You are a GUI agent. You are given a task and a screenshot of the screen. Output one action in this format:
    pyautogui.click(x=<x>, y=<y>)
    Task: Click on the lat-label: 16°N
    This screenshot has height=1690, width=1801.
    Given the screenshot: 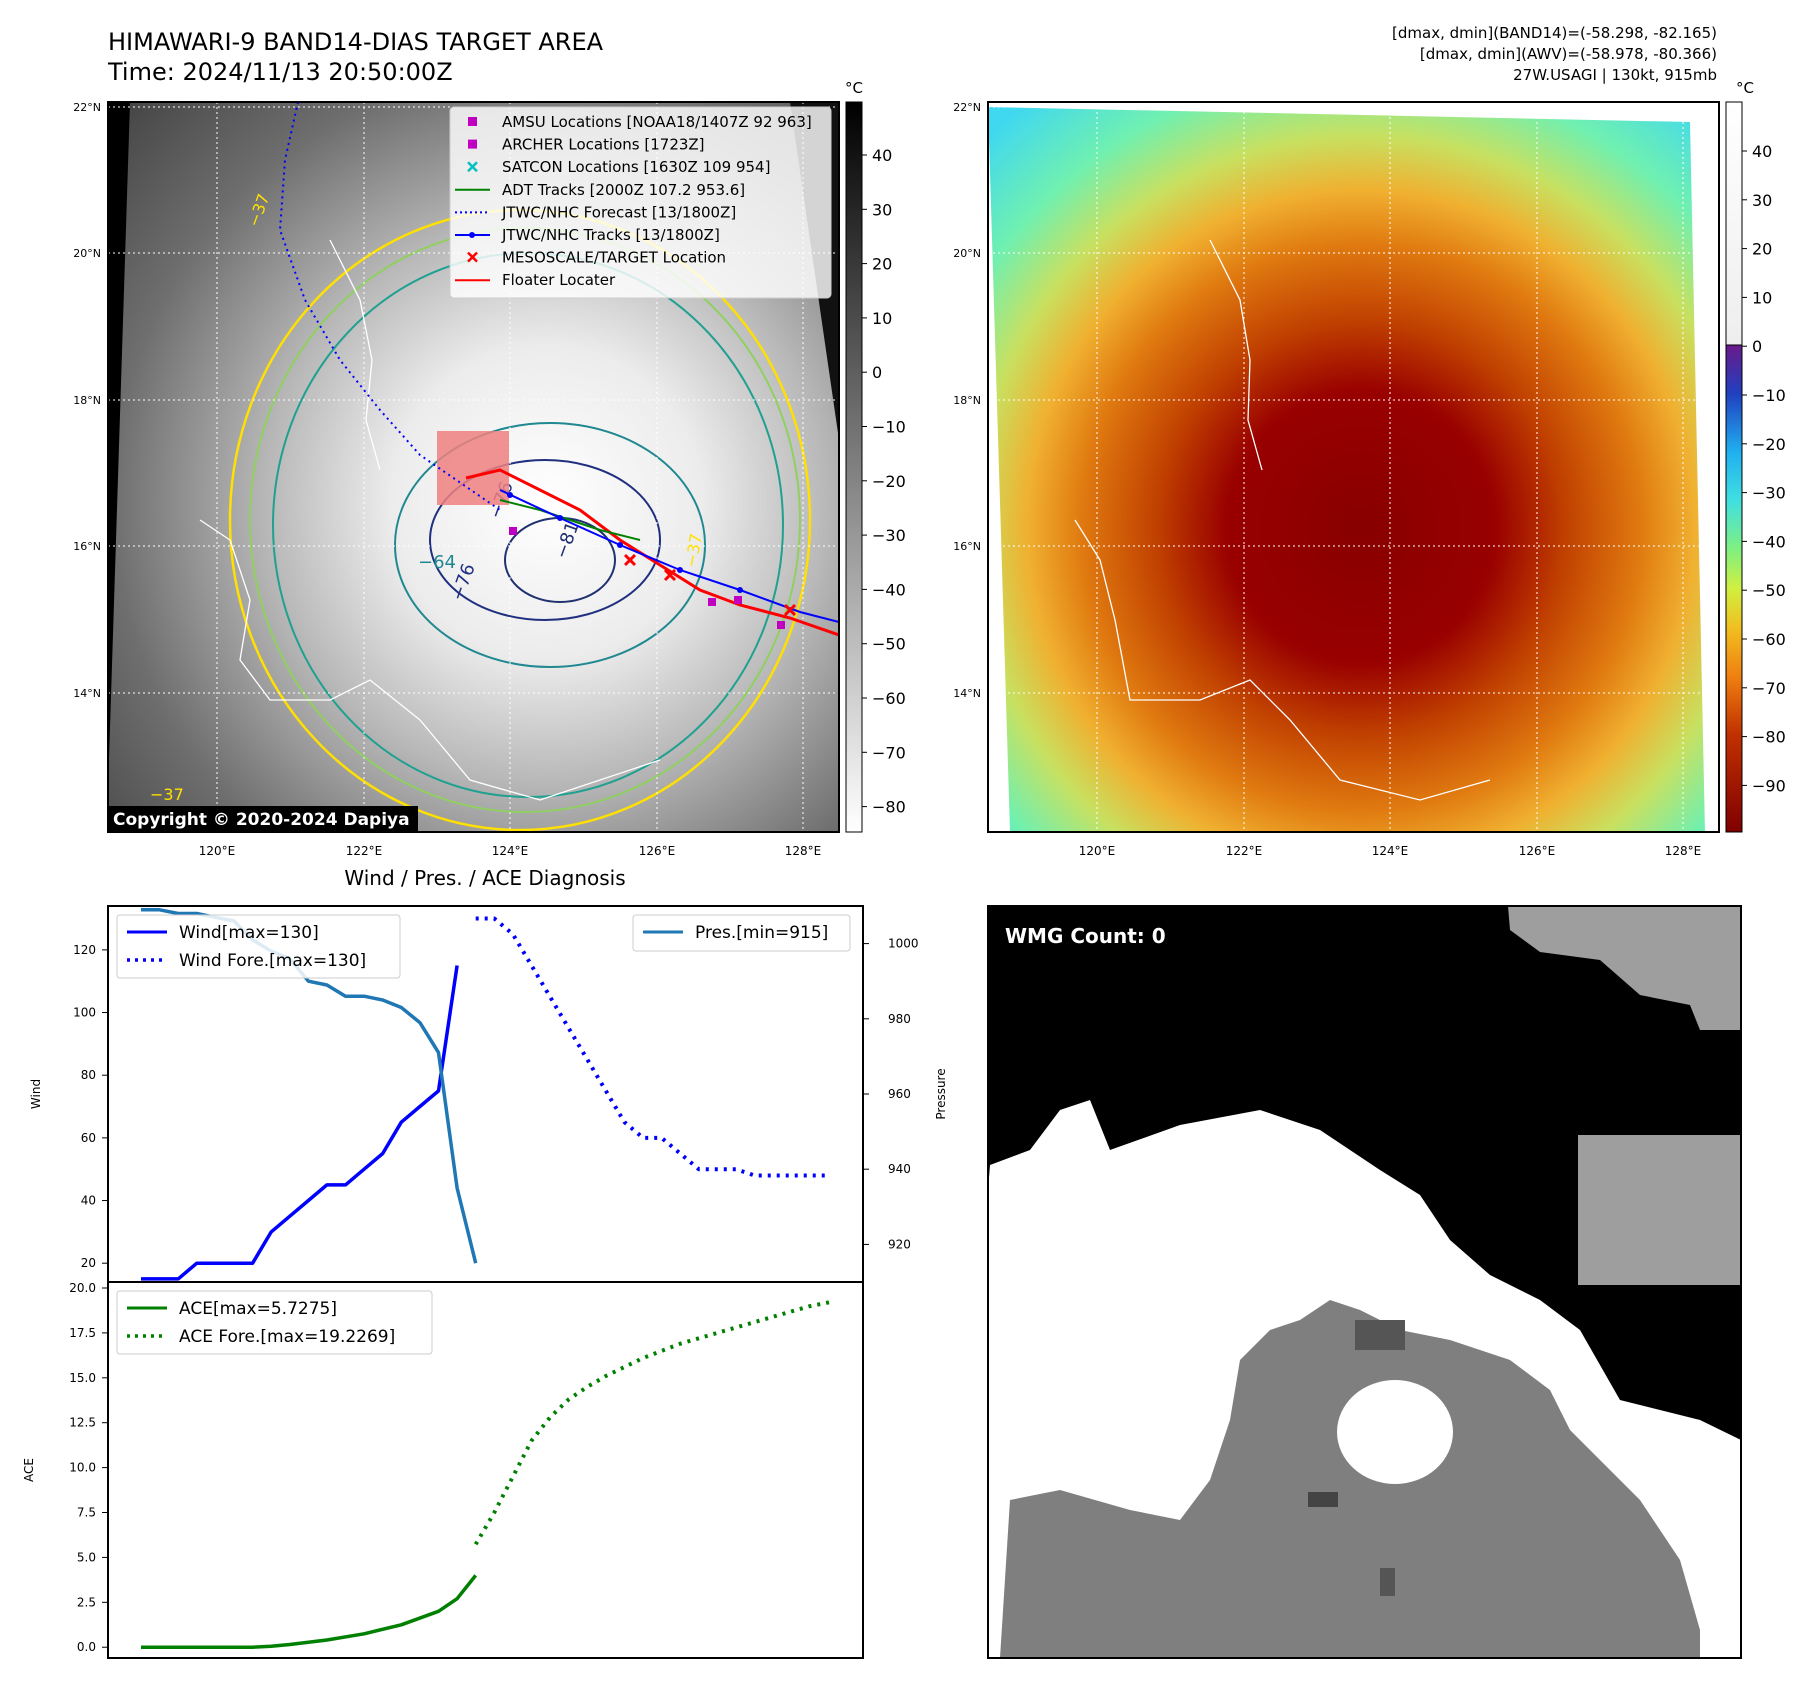 What is the action you would take?
    pyautogui.click(x=87, y=546)
    